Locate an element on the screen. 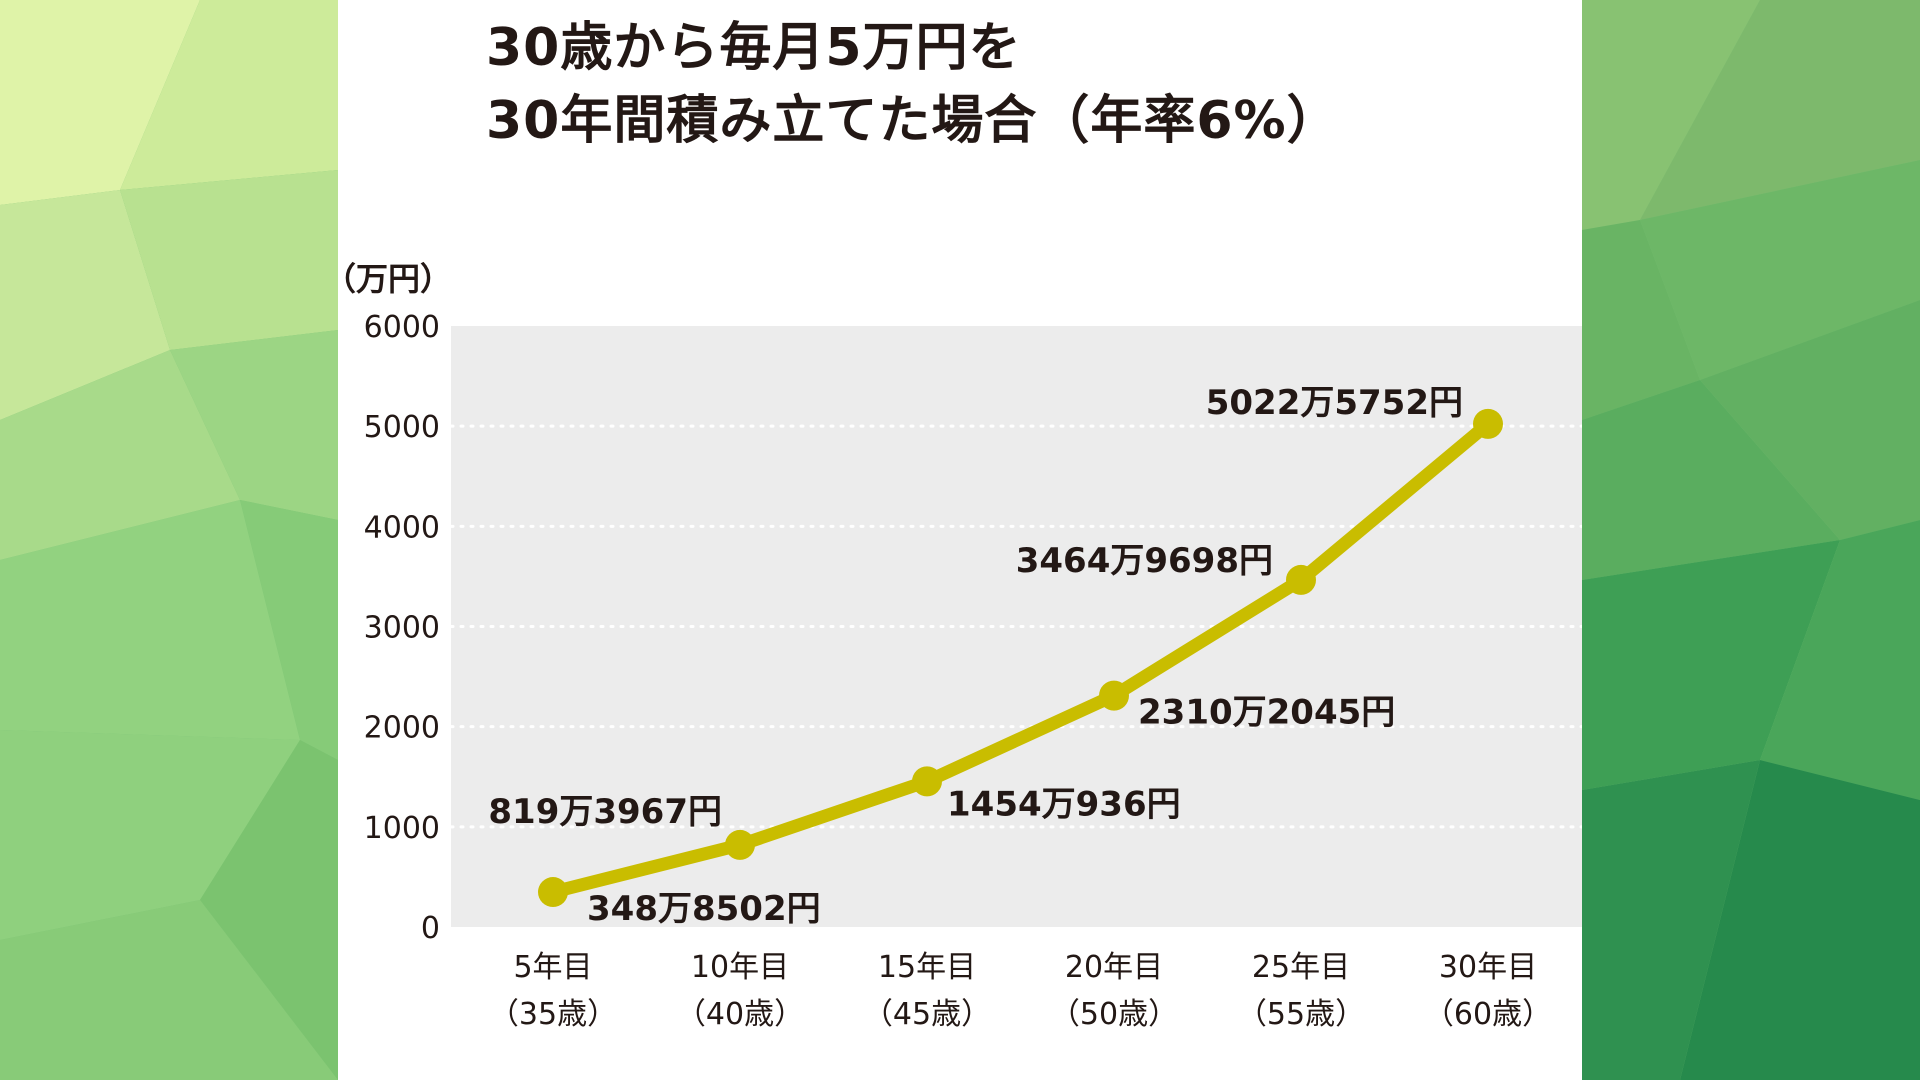 This screenshot has width=1920, height=1080. y-tick-label: 3000 is located at coordinates (402, 628).